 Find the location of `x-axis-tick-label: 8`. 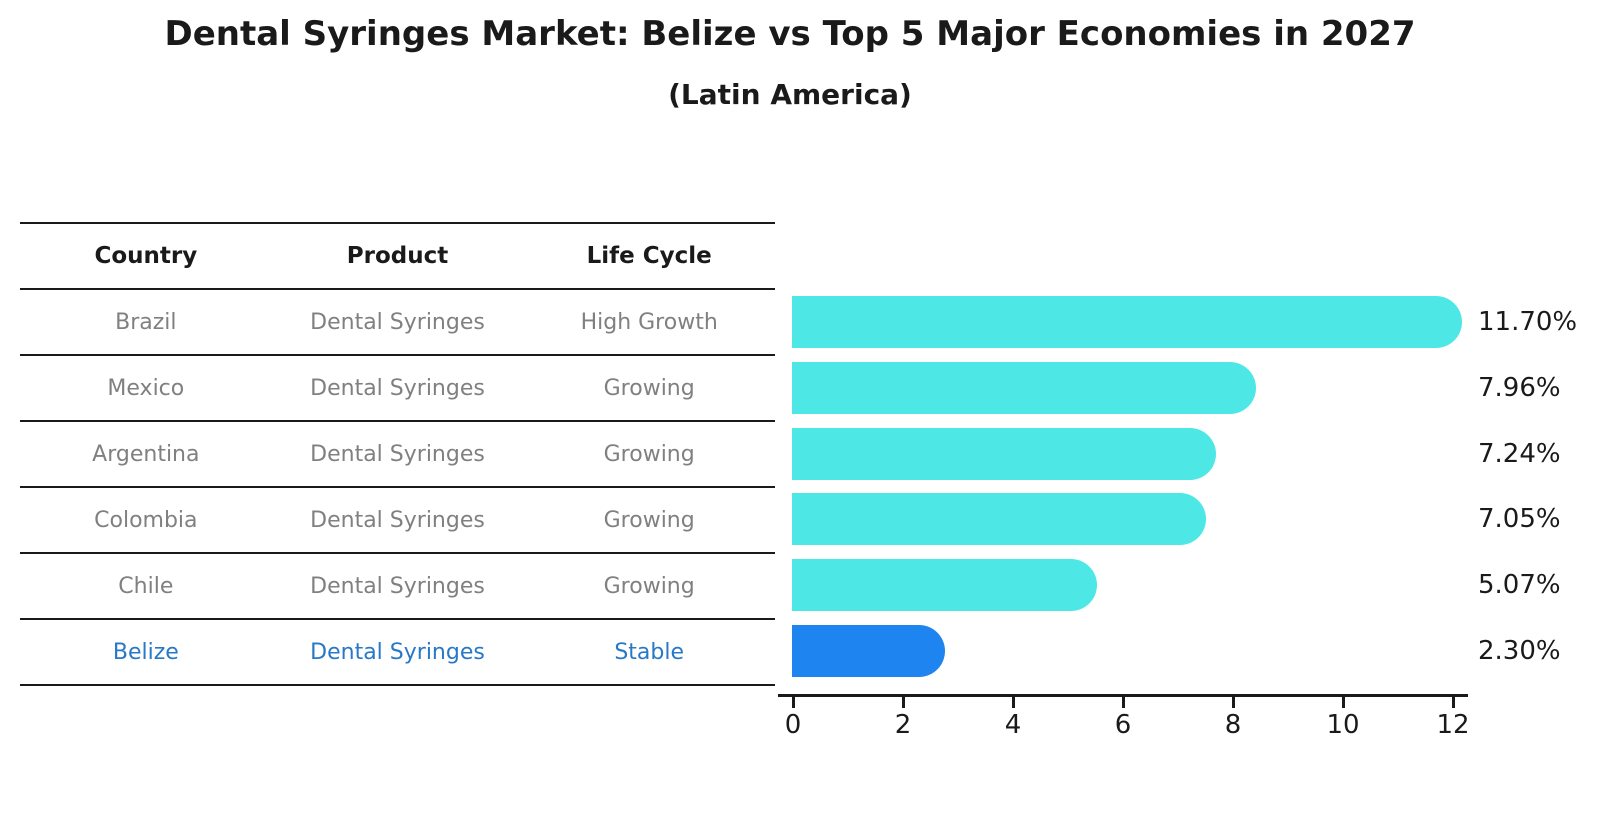

x-axis-tick-label: 8 is located at coordinates (1233, 725).